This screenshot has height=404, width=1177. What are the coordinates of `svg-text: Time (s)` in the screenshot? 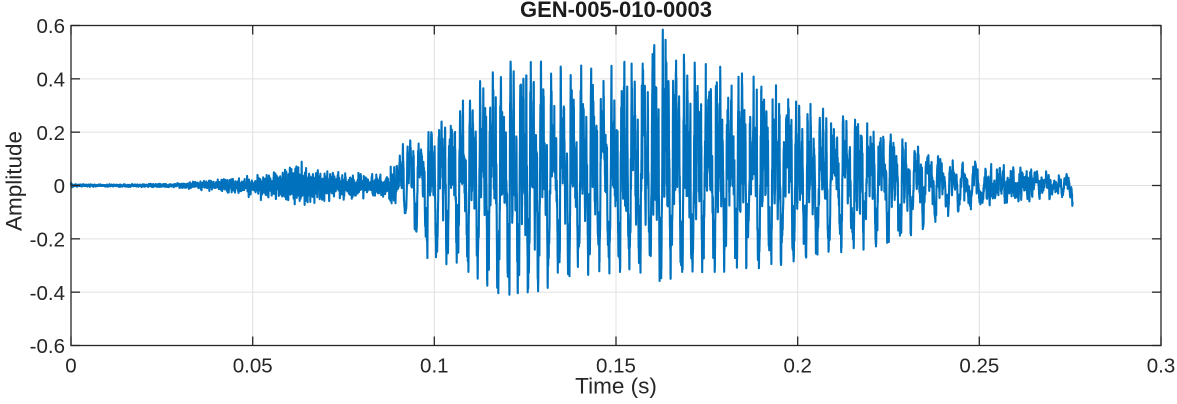 It's located at (616, 386).